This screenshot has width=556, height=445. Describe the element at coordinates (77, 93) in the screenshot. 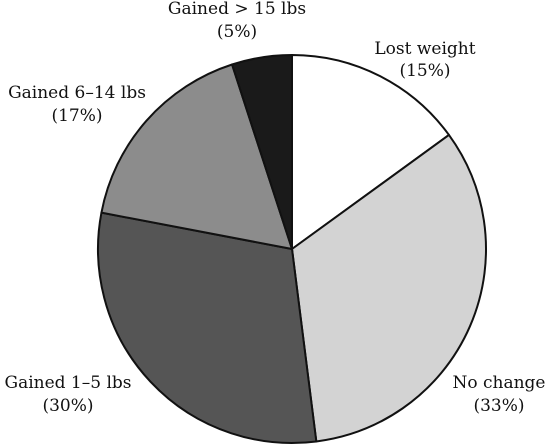

I see `label-gained-6-14: Gained 6–14 lbs` at that location.